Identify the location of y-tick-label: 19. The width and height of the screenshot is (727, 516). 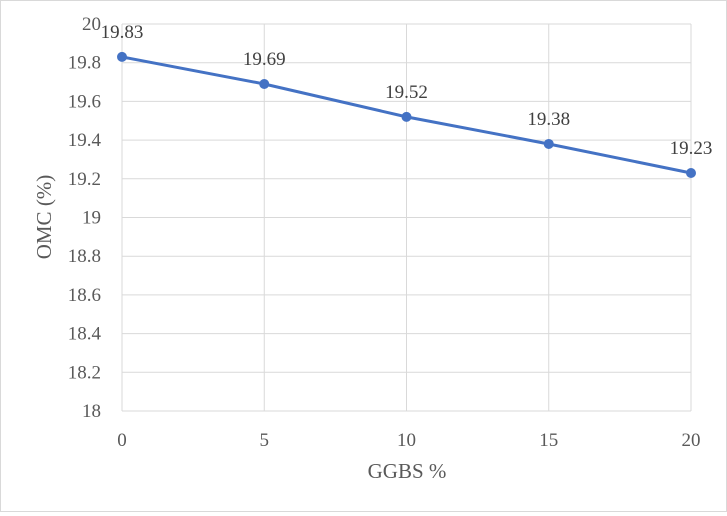
(91, 218).